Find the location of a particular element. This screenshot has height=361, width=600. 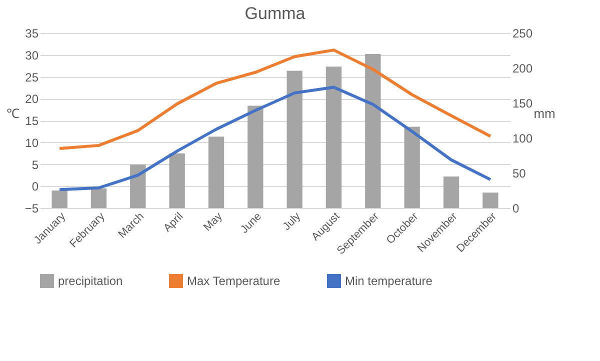

legend-label: Min temperature is located at coordinates (389, 281).